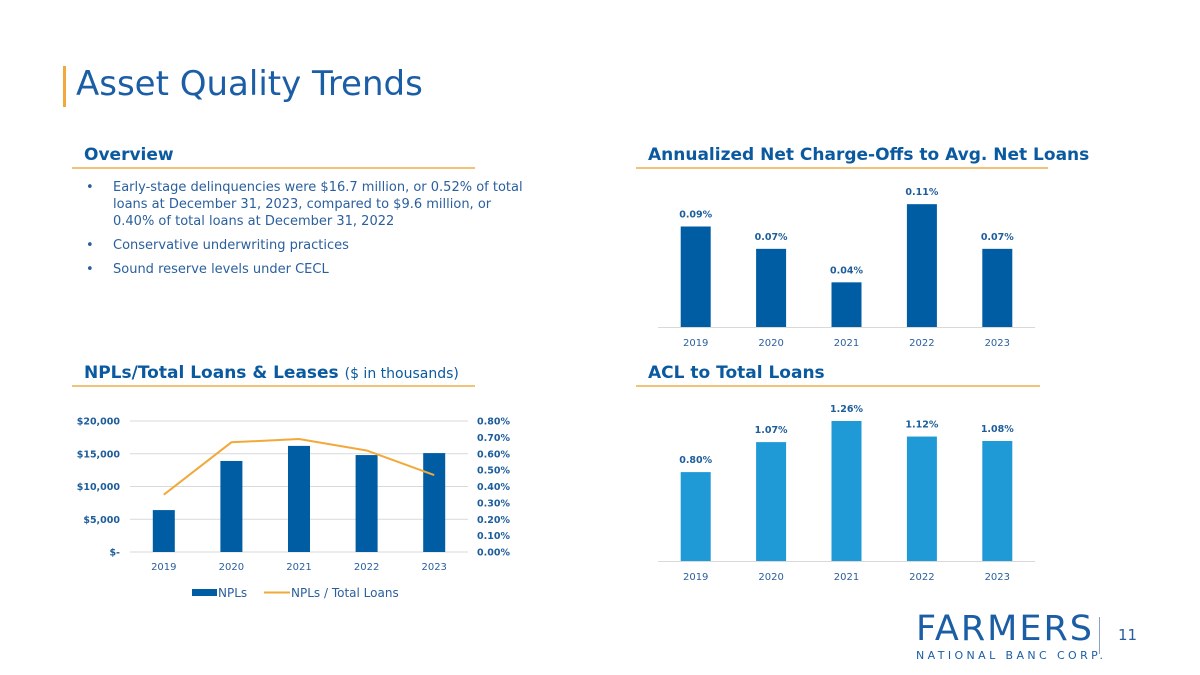 The width and height of the screenshot is (1200, 675). What do you see at coordinates (99, 454) in the screenshot?
I see `y-left-tick-label: $15,000` at bounding box center [99, 454].